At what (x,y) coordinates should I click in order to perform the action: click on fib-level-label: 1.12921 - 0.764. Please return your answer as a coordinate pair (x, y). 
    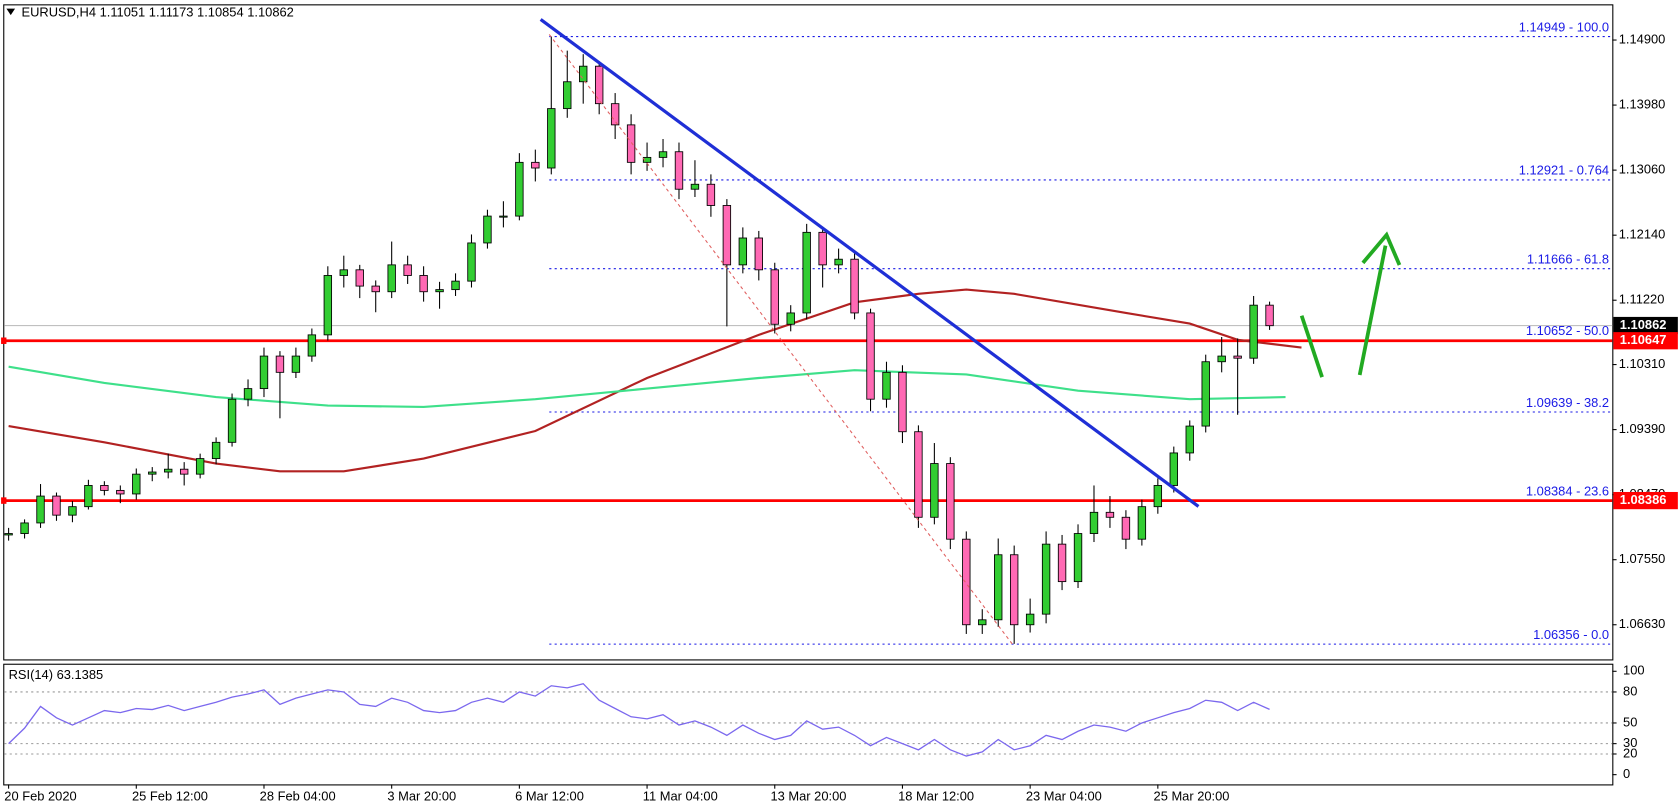
    Looking at the image, I should click on (1564, 170).